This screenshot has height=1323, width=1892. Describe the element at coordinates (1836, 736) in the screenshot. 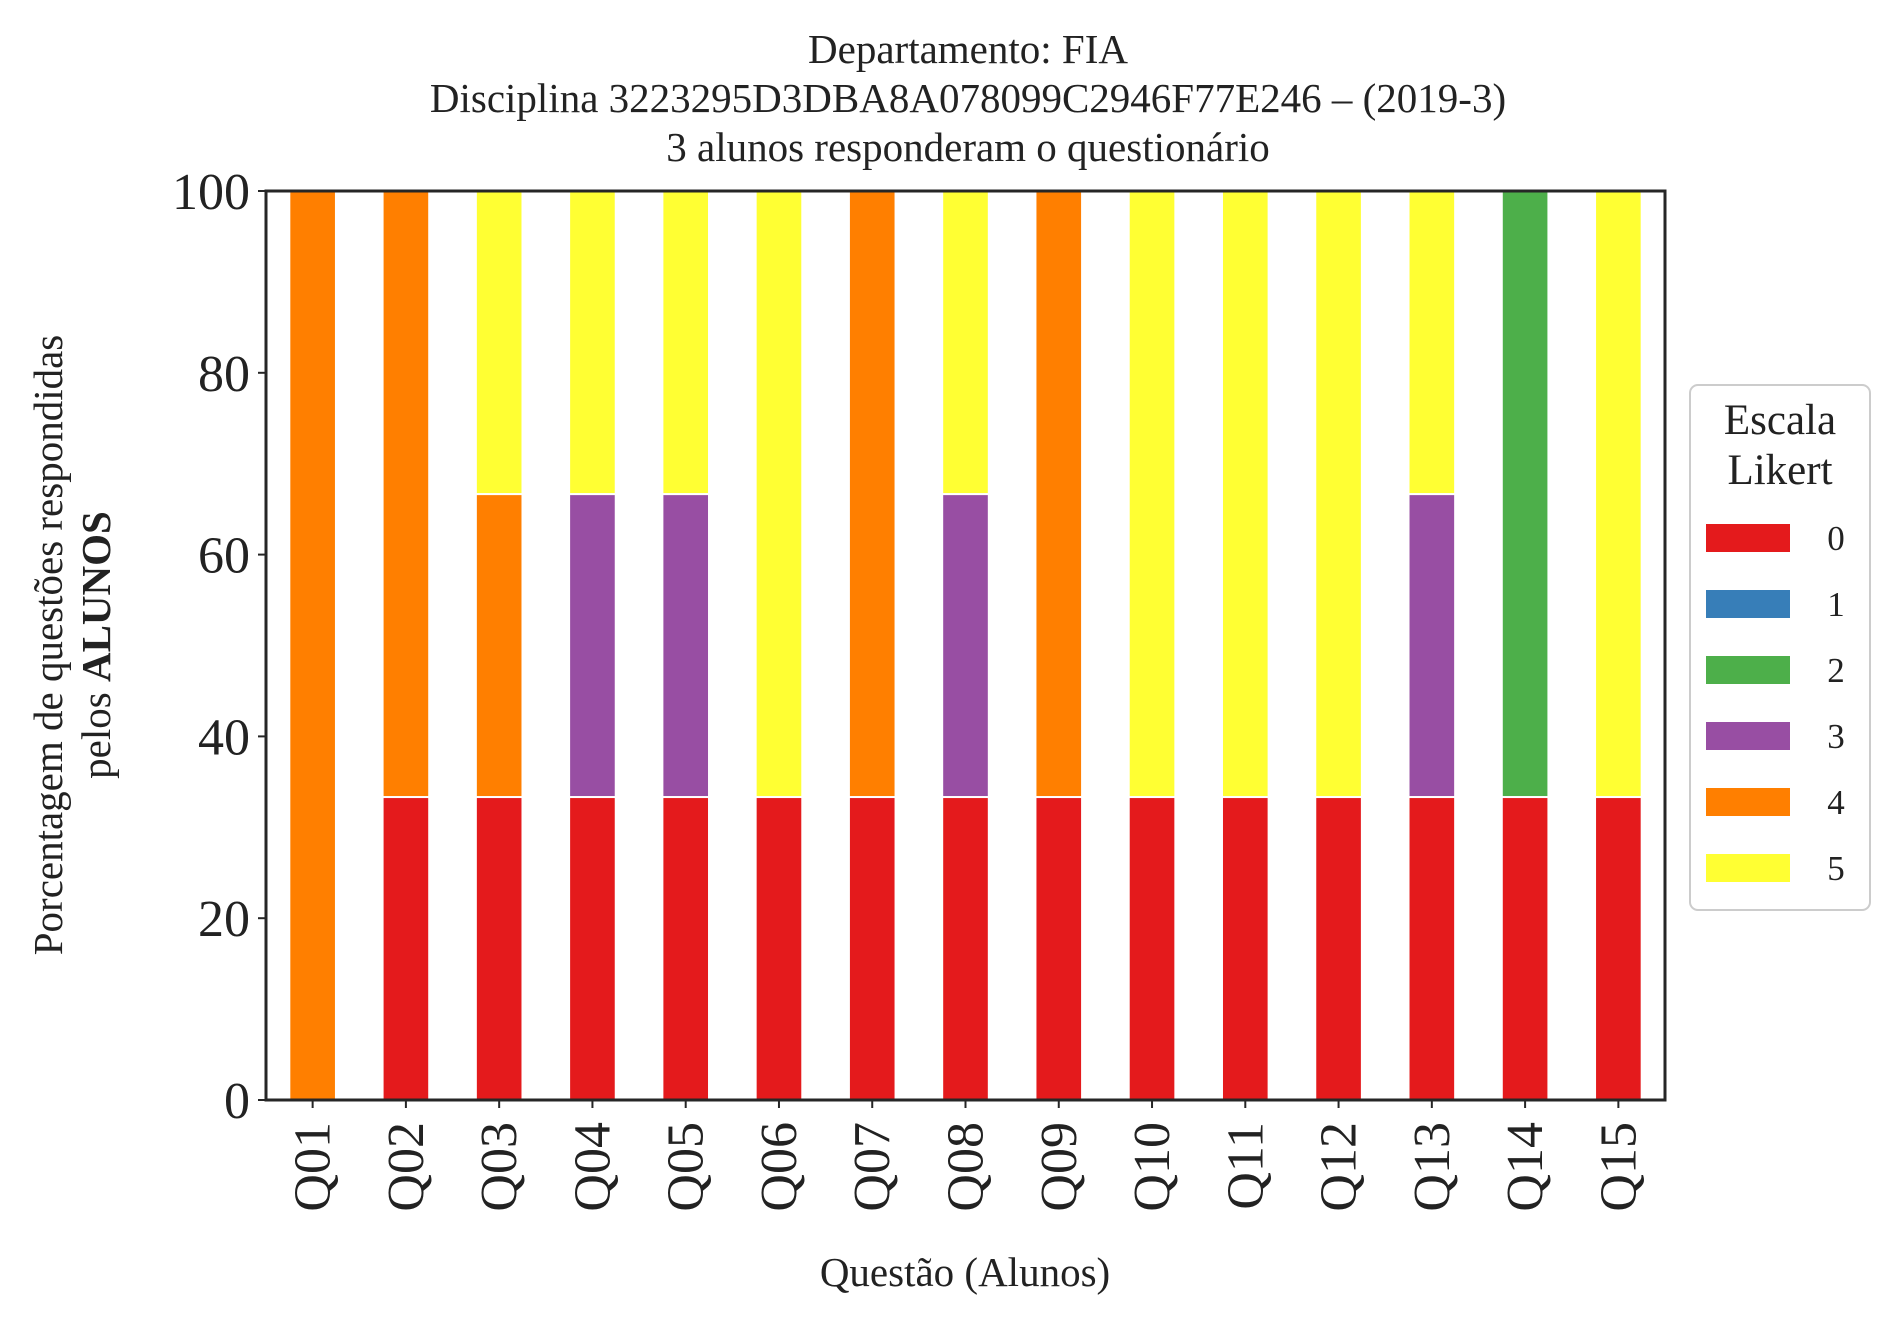

I see `legend-label-likert-3: 3` at that location.